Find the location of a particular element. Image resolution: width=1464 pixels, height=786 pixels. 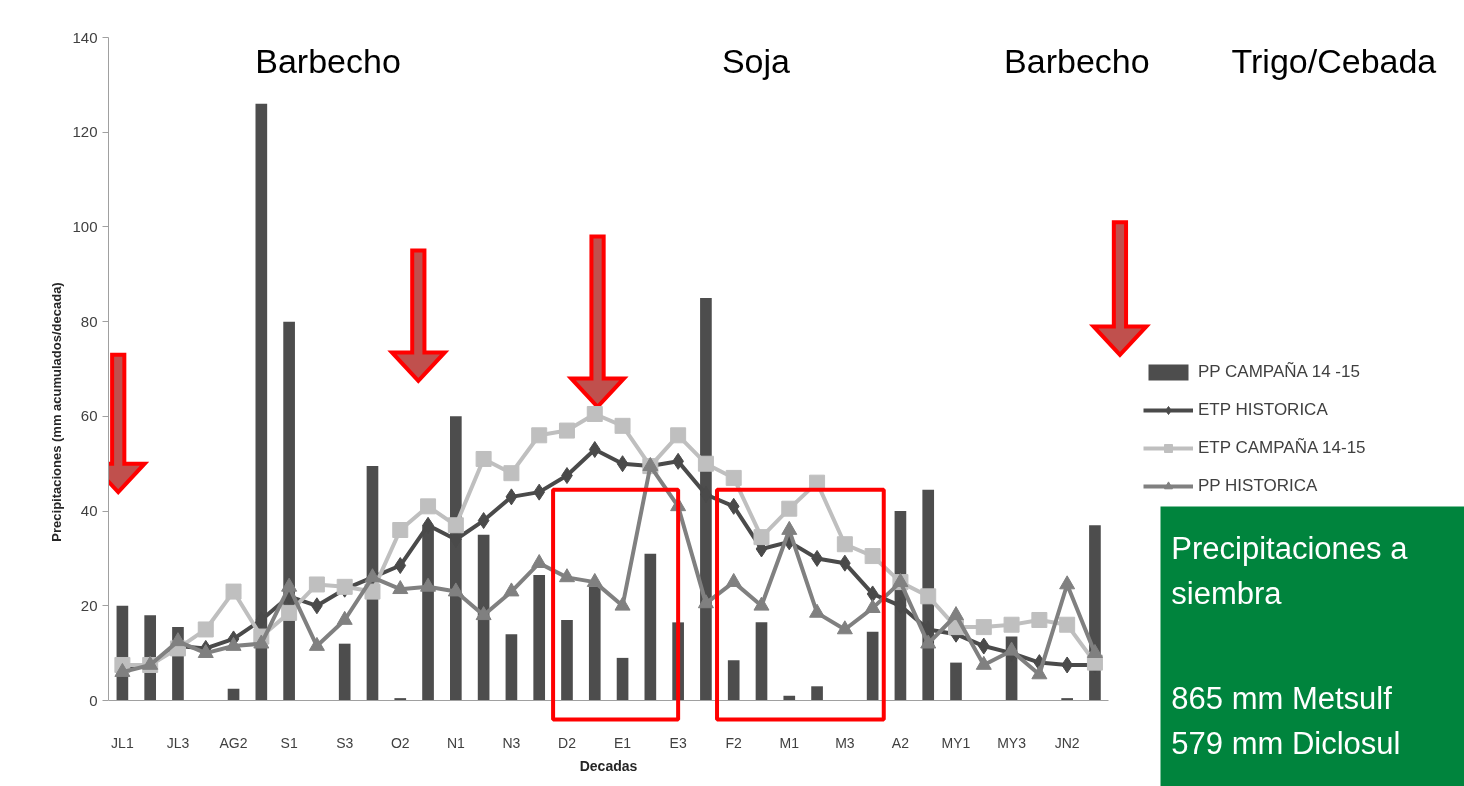

x-tick-label: AG2 is located at coordinates (233, 742).